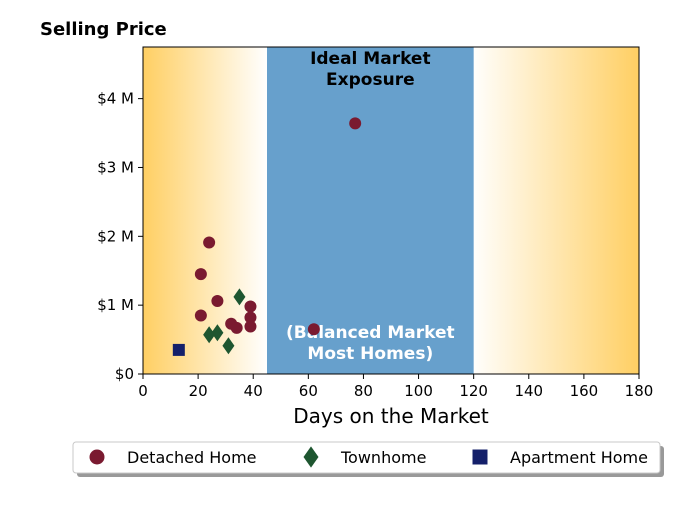 Image resolution: width=699 pixels, height=513 pixels. Describe the element at coordinates (124, 374) in the screenshot. I see `y-tick-label: $0` at that location.